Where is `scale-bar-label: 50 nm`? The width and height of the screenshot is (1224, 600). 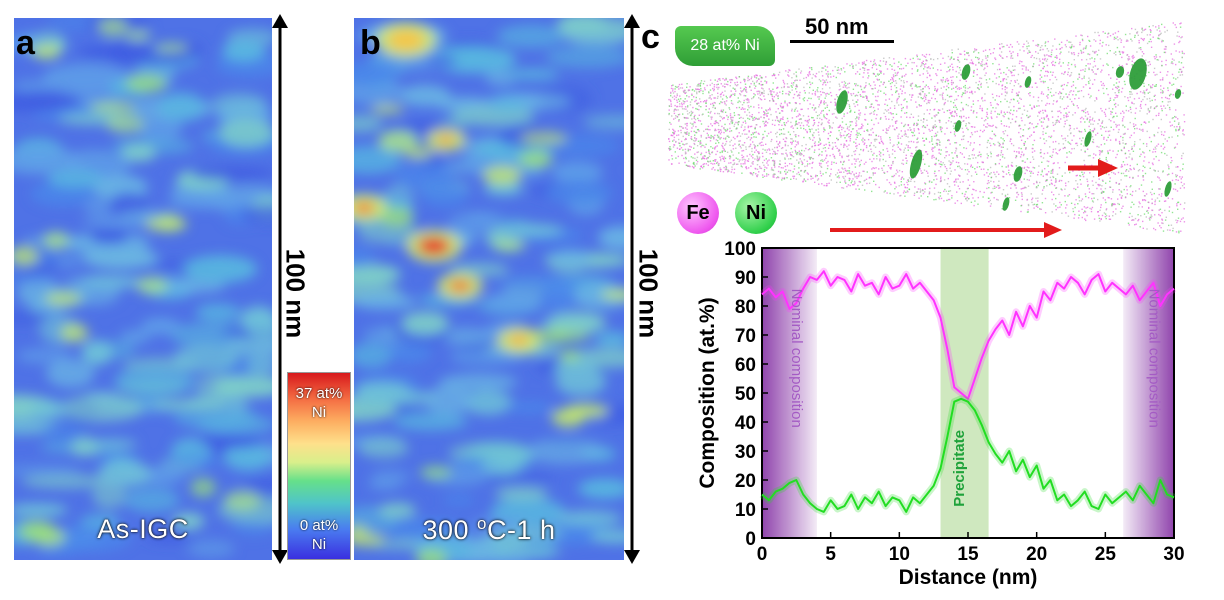
scale-bar-label: 50 nm is located at coordinates (837, 26).